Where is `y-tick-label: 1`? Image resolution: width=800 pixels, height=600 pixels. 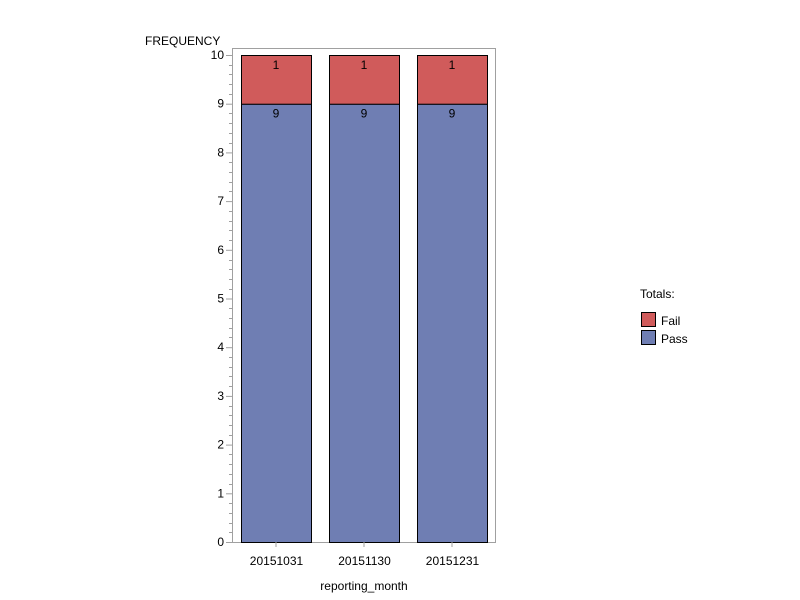
y-tick-label: 1 is located at coordinates (220, 493).